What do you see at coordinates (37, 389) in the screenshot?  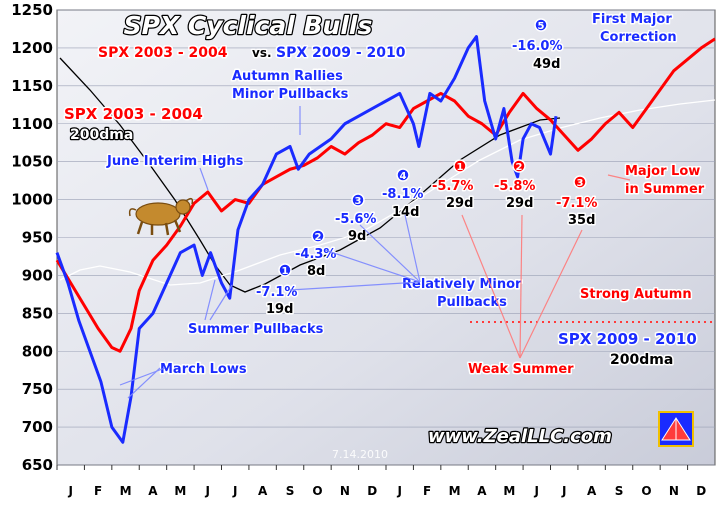 I see `y-tick-label: 750` at bounding box center [37, 389].